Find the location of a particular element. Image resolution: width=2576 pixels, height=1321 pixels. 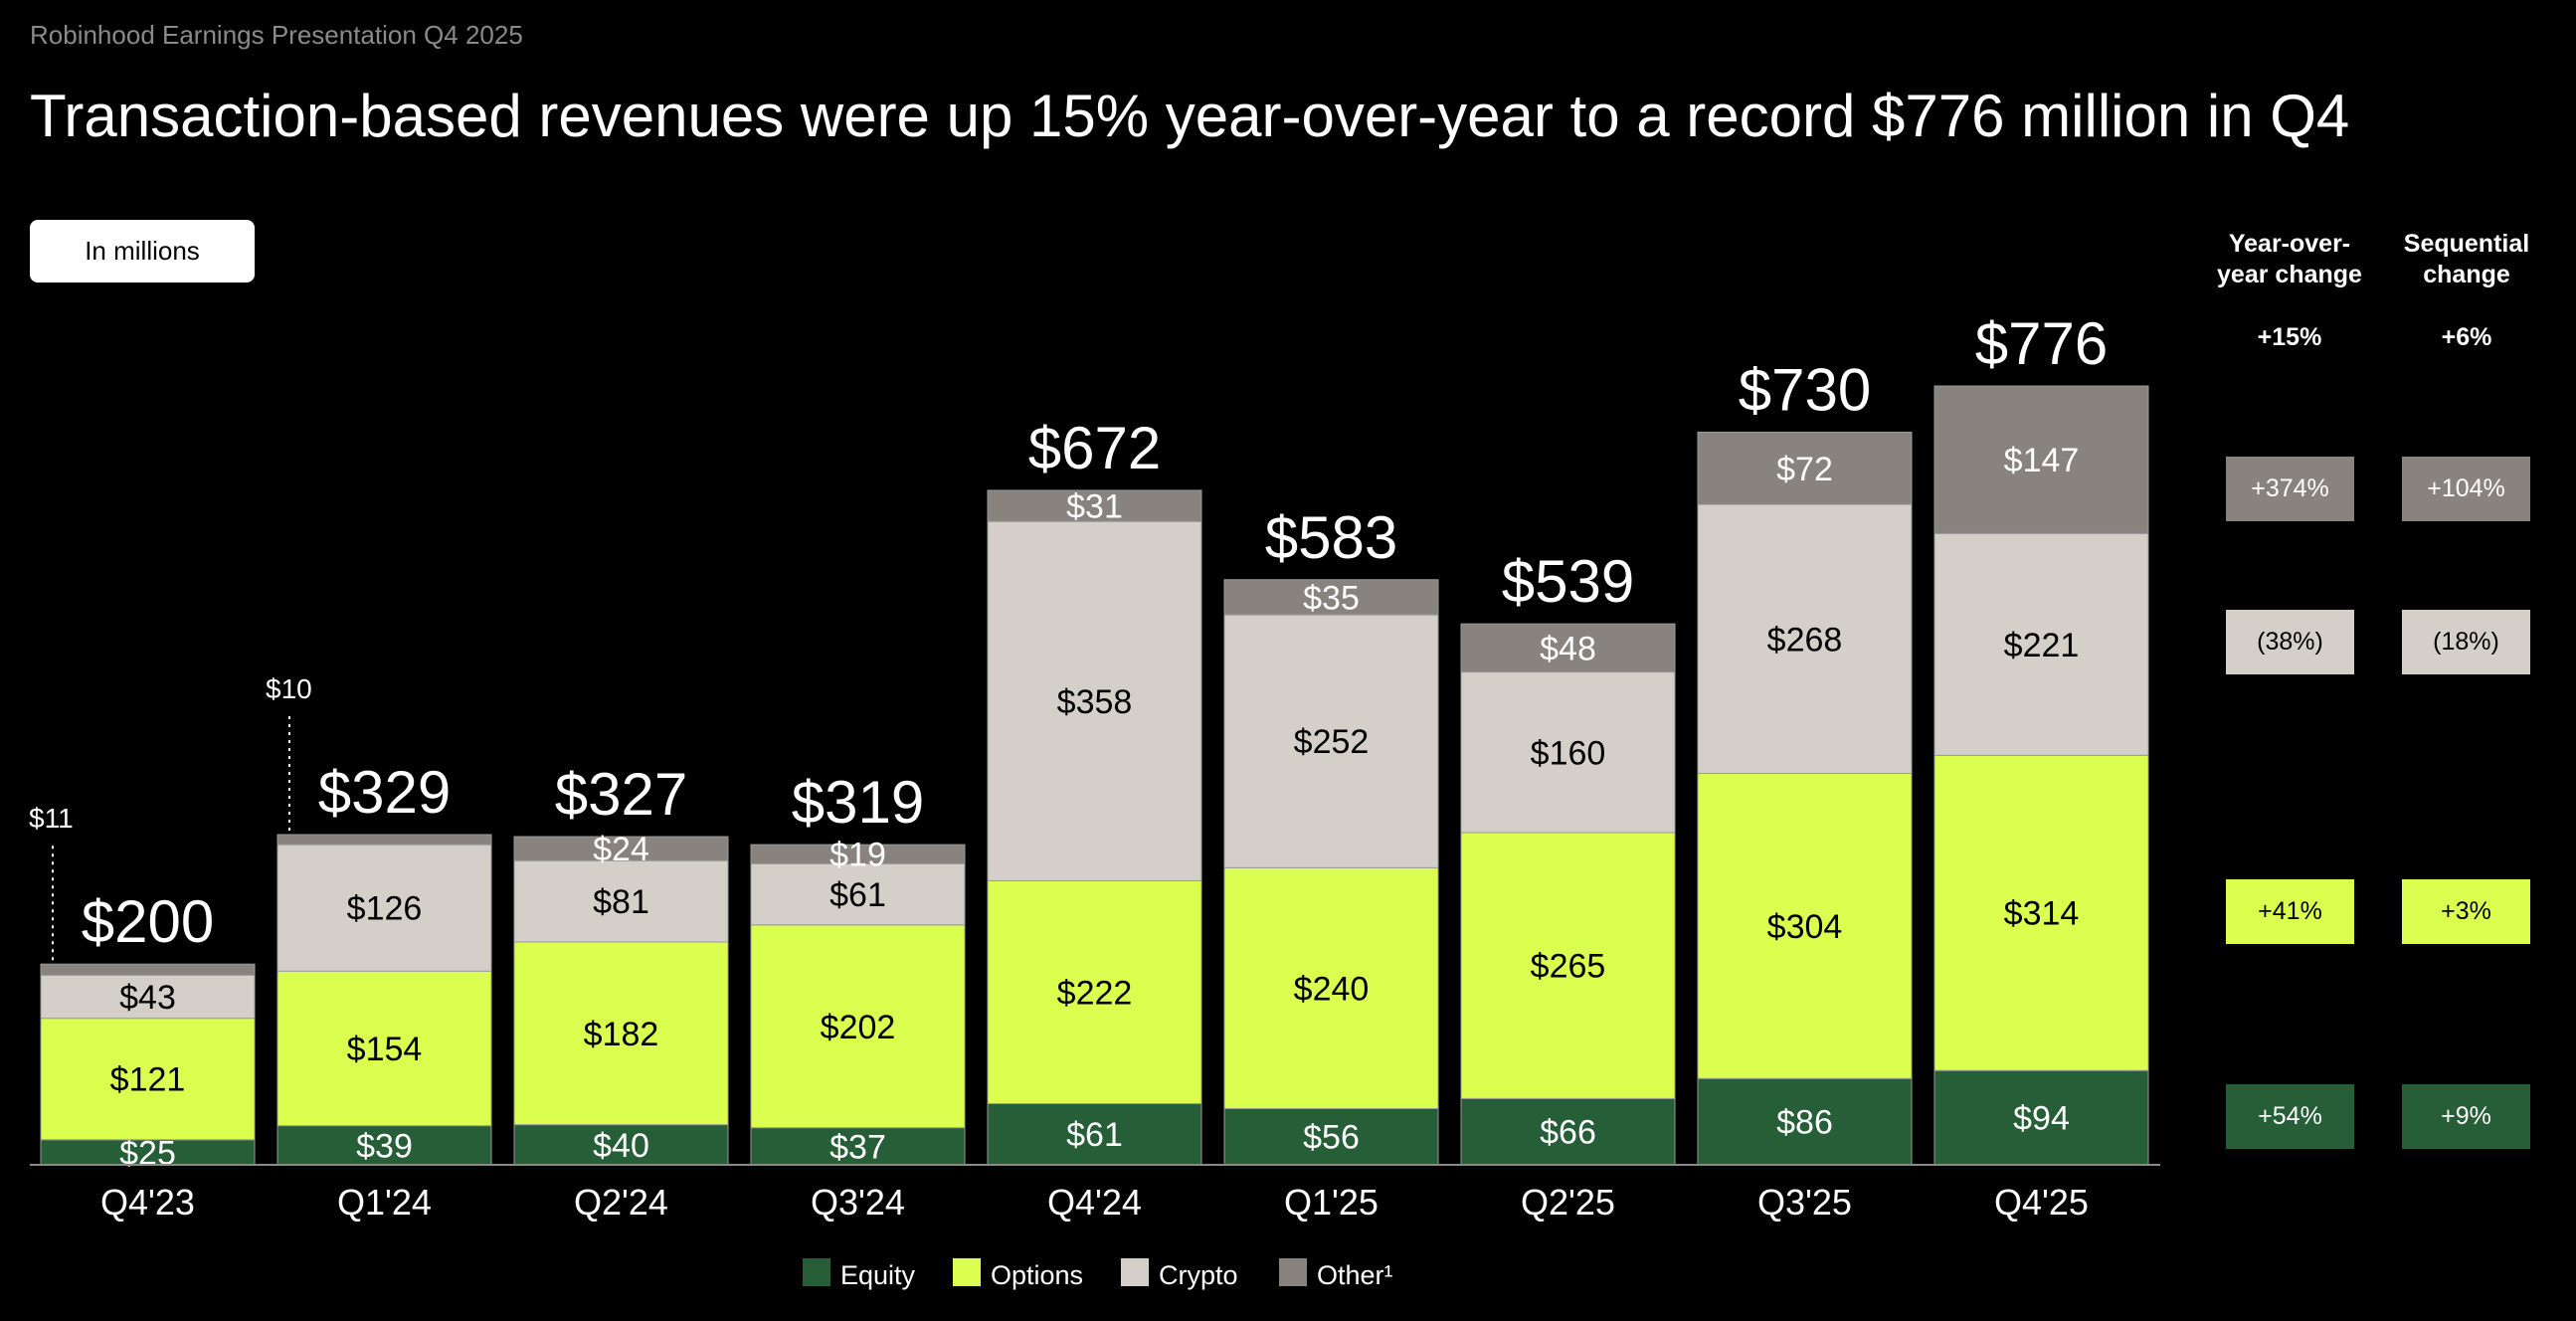

legend-label-crypto: Crypto is located at coordinates (1198, 1275).